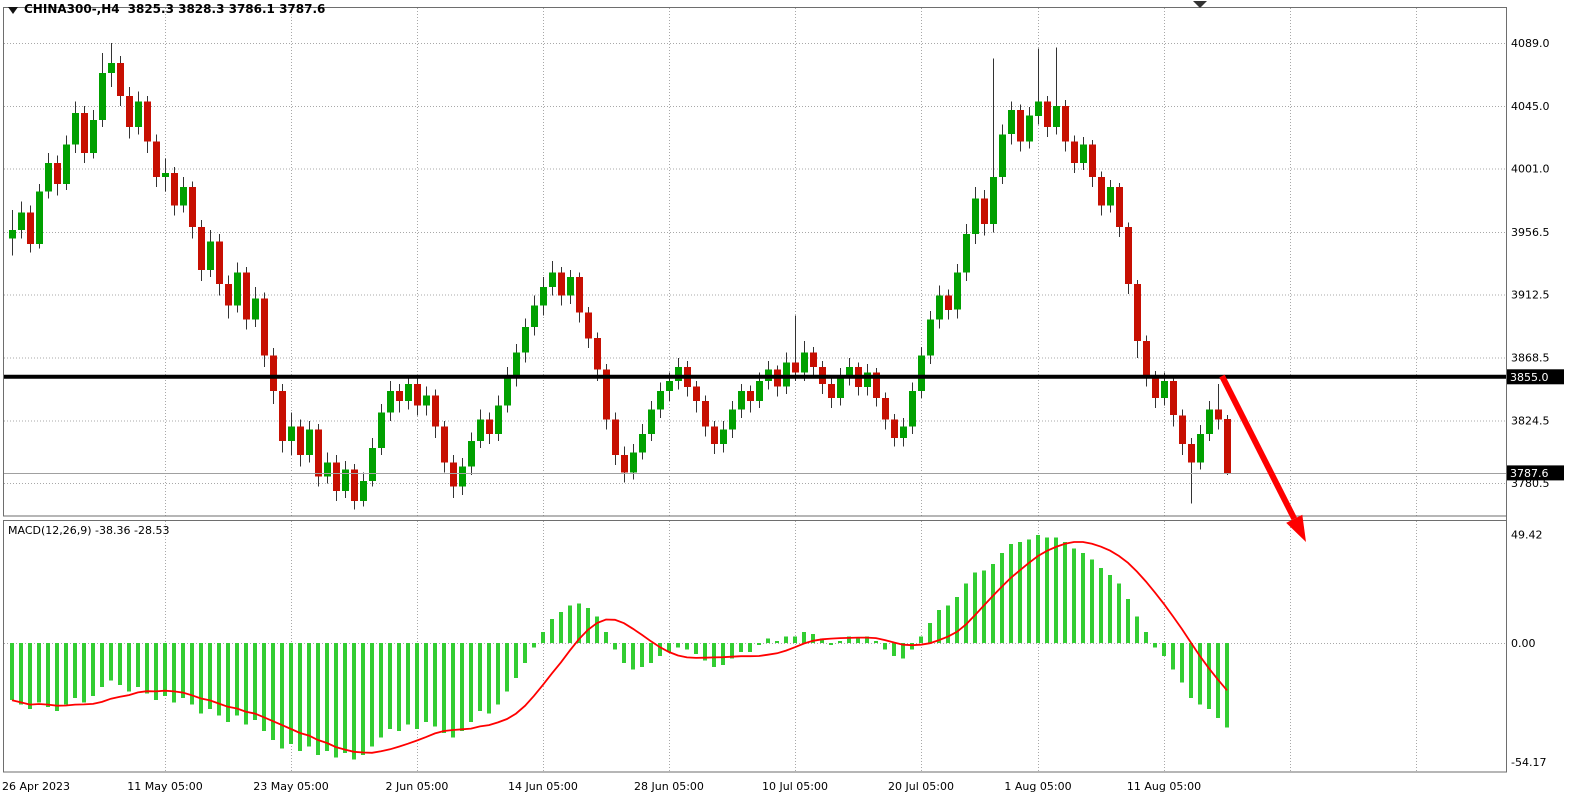  Describe the element at coordinates (1527, 534) in the screenshot. I see `svg-text: 49.42` at that location.